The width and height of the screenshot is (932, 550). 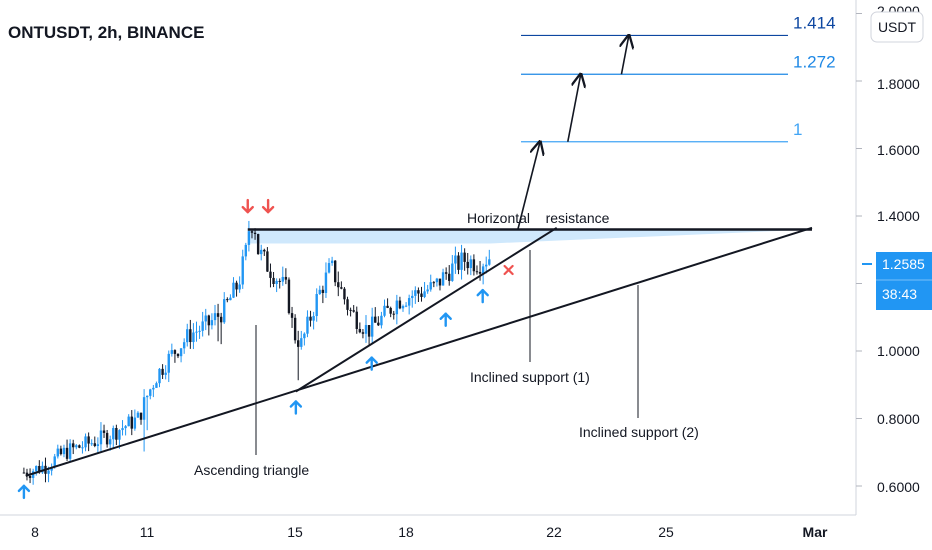 I want to click on price-tick-marks, so click(x=859, y=250).